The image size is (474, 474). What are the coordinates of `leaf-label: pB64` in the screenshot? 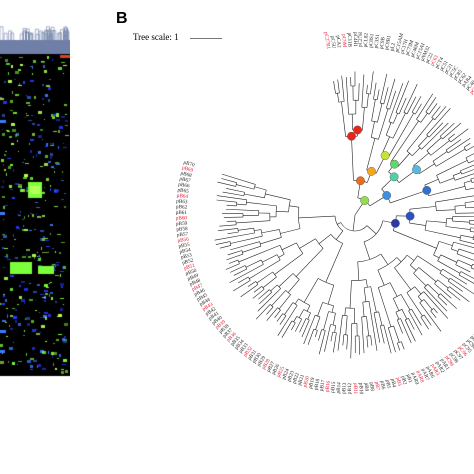 It's located at (182, 196).